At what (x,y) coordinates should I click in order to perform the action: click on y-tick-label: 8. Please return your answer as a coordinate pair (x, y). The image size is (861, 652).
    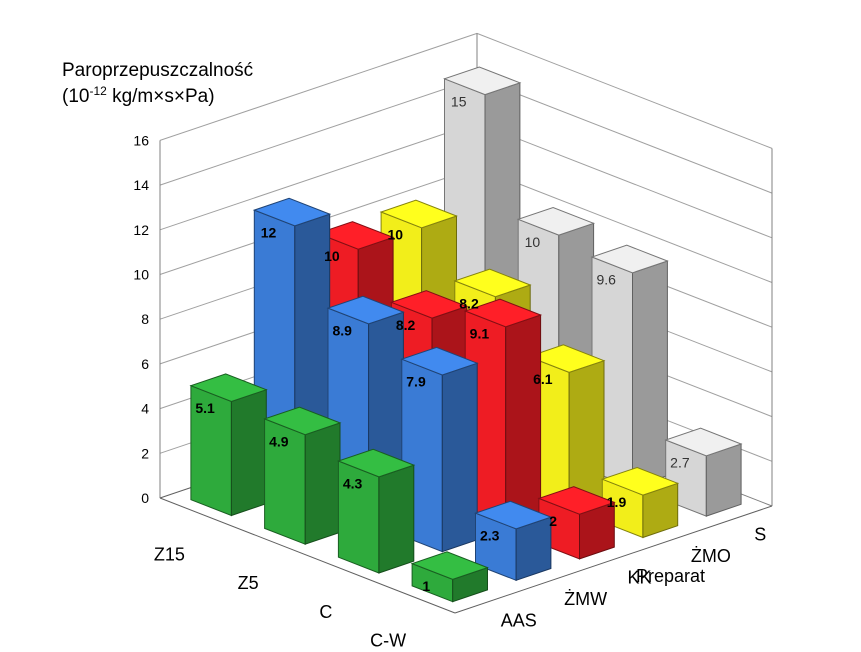
    Looking at the image, I should click on (145, 319).